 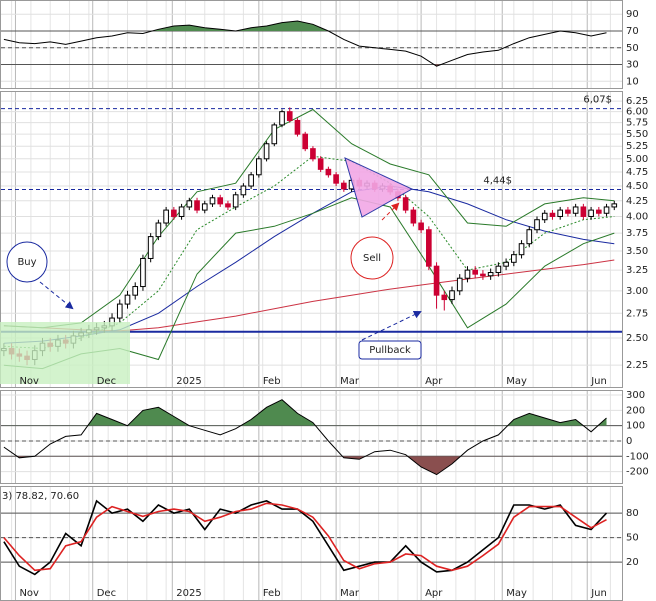 What do you see at coordinates (637, 456) in the screenshot?
I see `y-tick-label: -100` at bounding box center [637, 456].